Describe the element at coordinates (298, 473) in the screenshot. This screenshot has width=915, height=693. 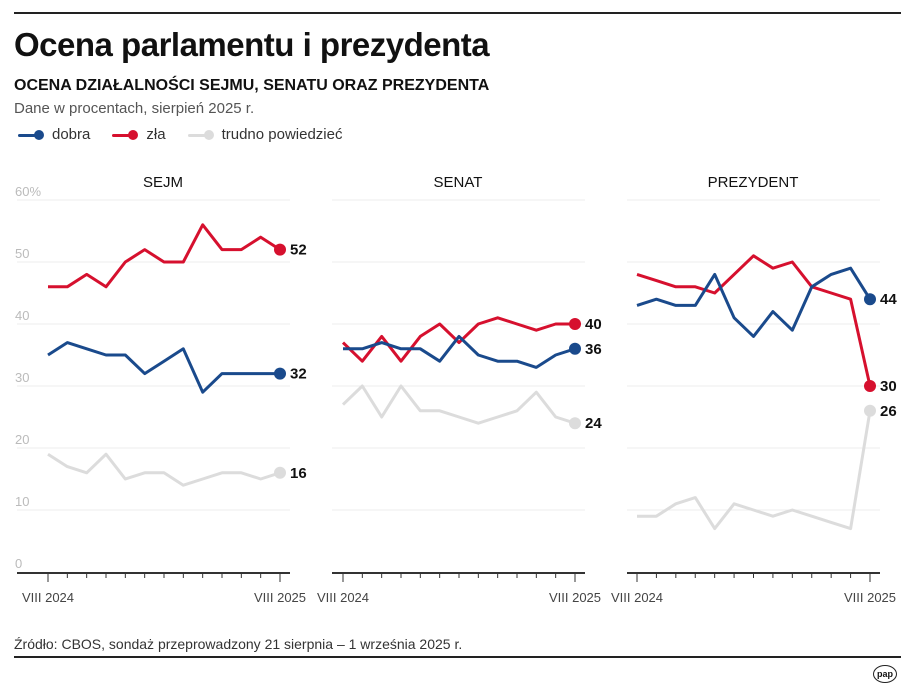
I see `data-label: 16` at that location.